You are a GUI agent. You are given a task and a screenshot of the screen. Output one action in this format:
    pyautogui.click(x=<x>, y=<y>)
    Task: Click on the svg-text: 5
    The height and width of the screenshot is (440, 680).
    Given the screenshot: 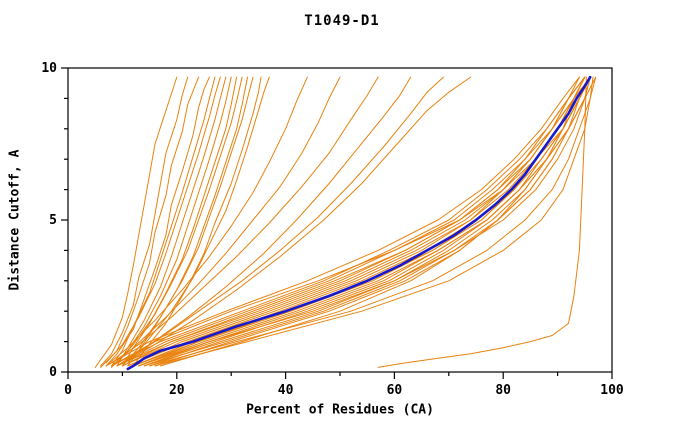 What is the action you would take?
    pyautogui.click(x=53, y=220)
    